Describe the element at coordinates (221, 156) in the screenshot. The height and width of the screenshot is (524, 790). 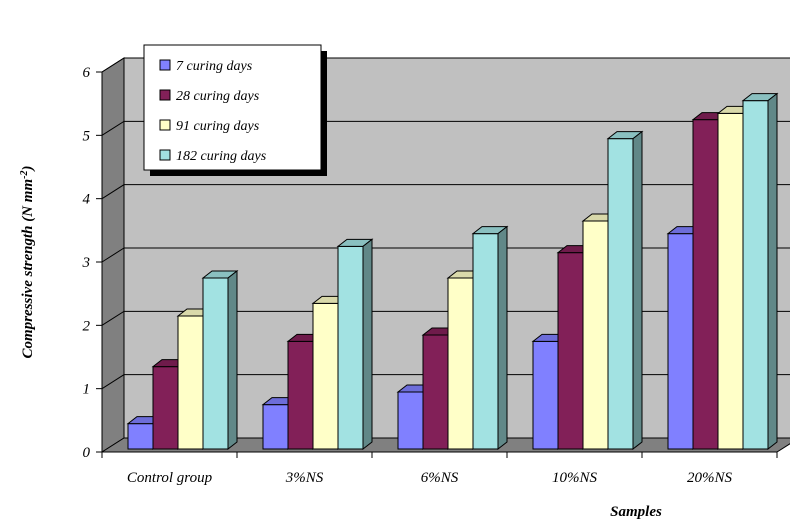
I see `legend-label: 182 curing days` at that location.